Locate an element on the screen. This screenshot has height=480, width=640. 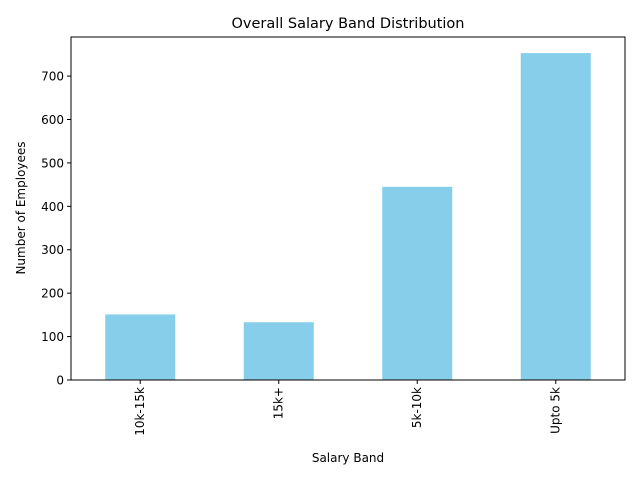
y-tick-label: 700 is located at coordinates (52, 77).